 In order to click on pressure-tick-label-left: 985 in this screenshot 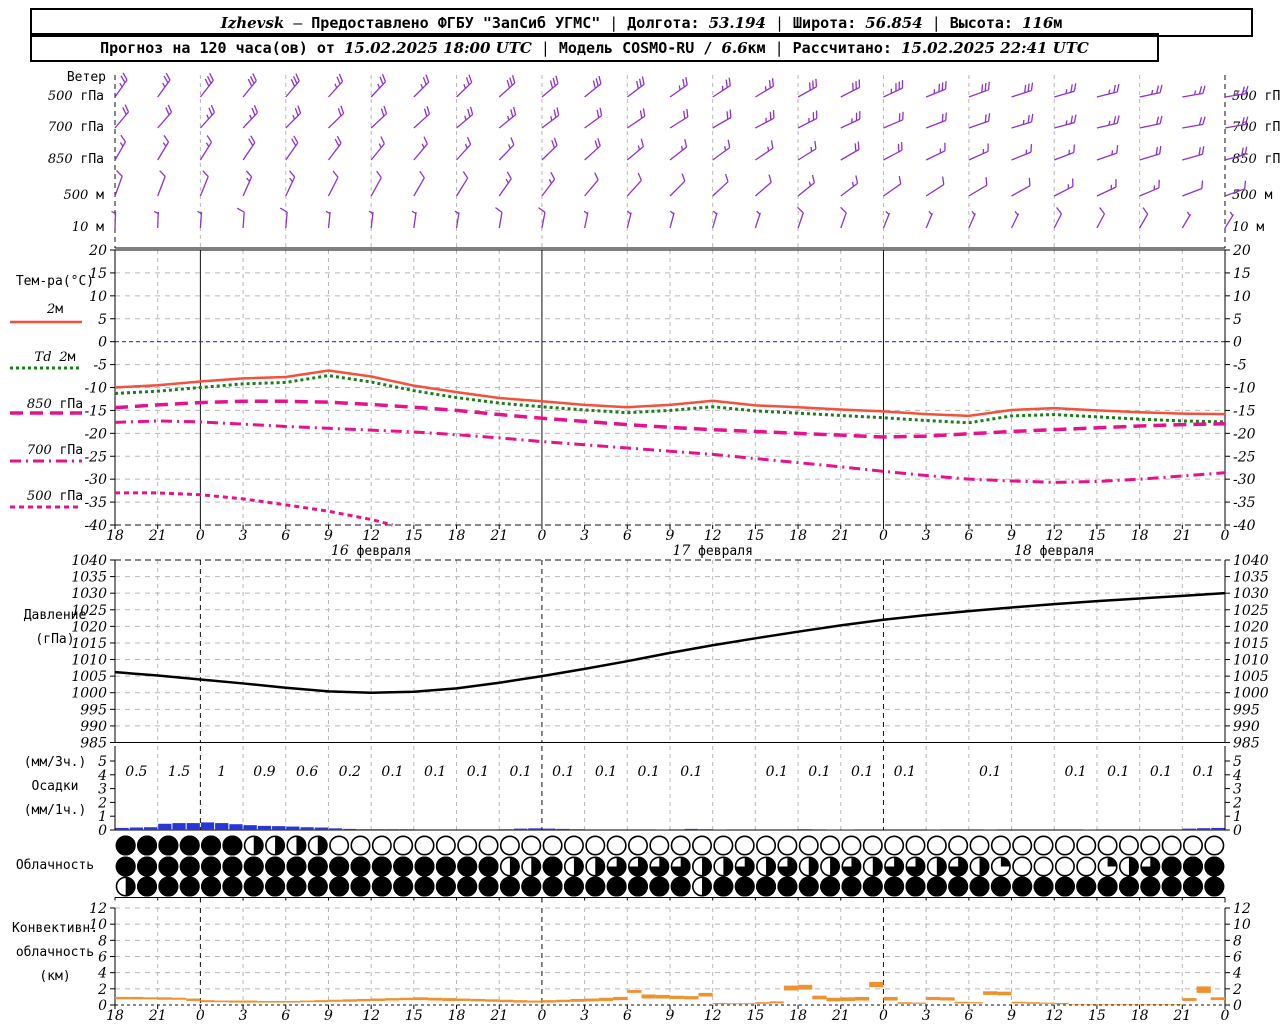, I will do `click(93, 744)`.